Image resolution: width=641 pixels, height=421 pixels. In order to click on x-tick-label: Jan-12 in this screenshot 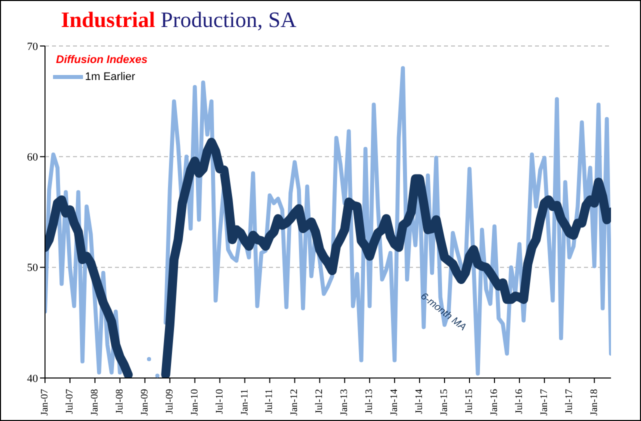, I will do `click(294, 402)`.